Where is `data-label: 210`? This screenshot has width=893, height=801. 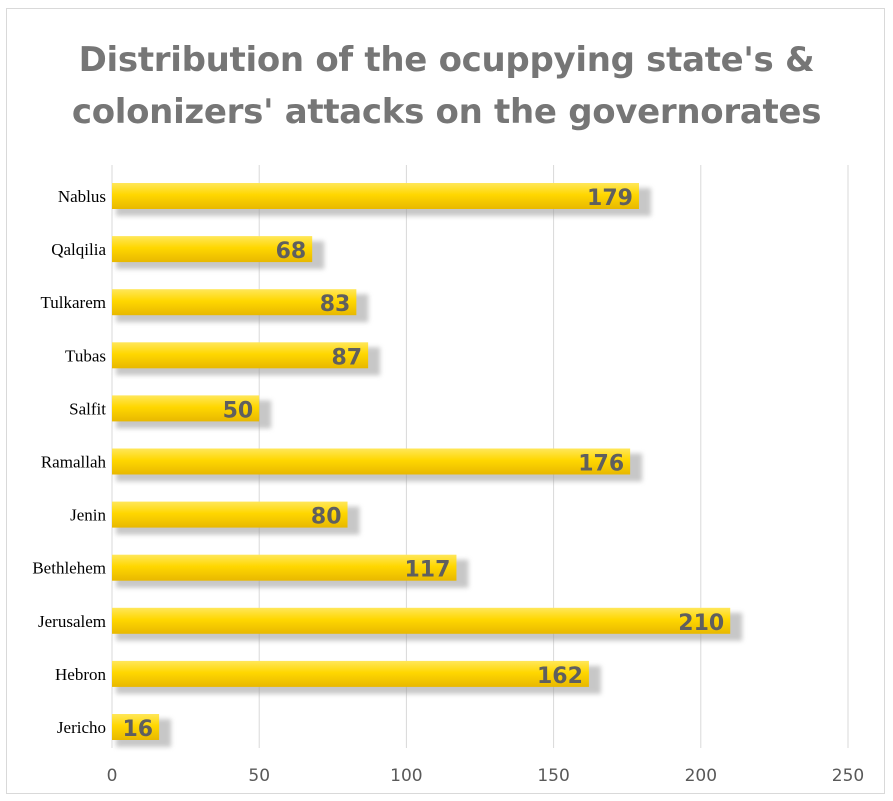 data-label: 210 is located at coordinates (701, 623).